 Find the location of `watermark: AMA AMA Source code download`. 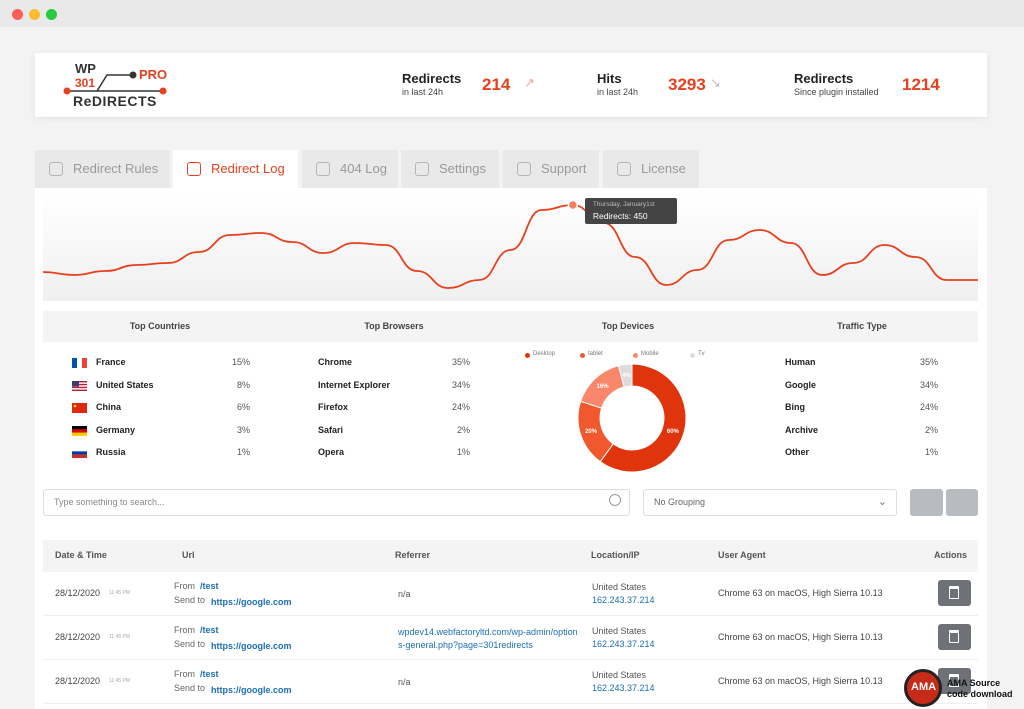

watermark: AMA AMA Source code download is located at coordinates (964, 688).